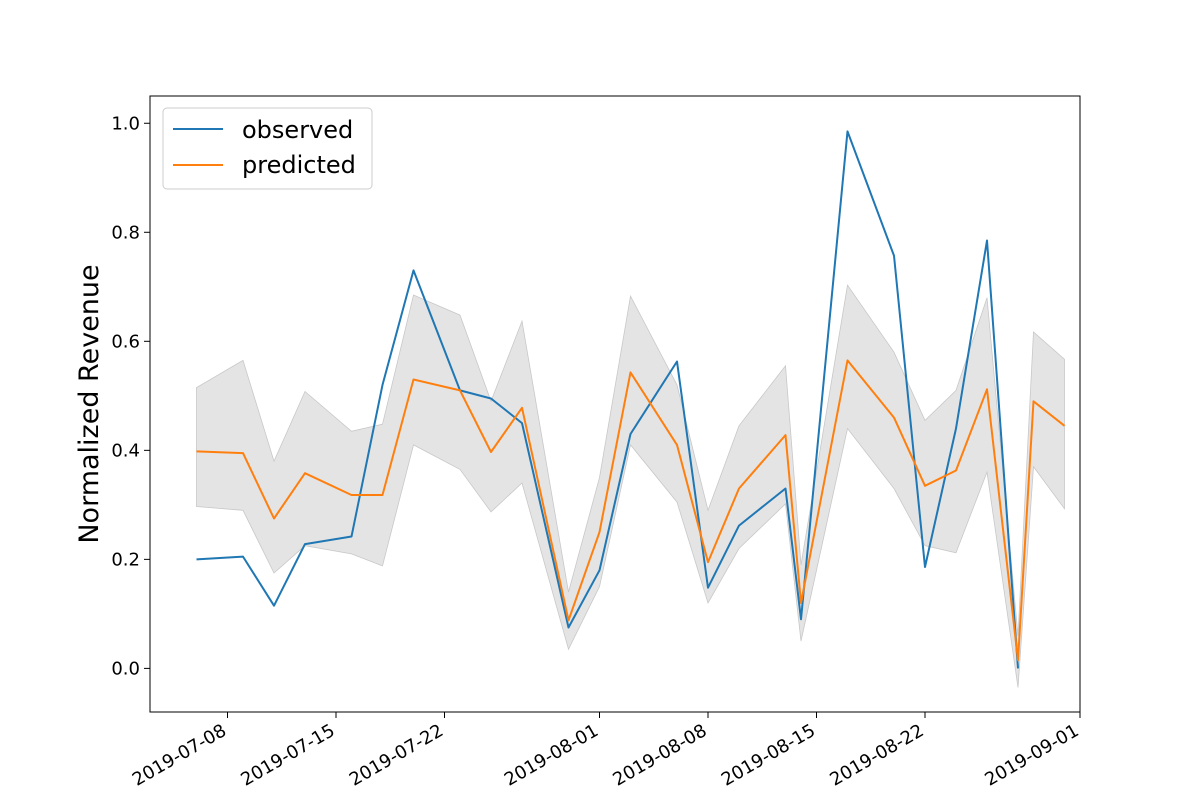 Image resolution: width=1200 pixels, height=804 pixels. Describe the element at coordinates (125, 341) in the screenshot. I see `y-tick-label: 0.6` at that location.